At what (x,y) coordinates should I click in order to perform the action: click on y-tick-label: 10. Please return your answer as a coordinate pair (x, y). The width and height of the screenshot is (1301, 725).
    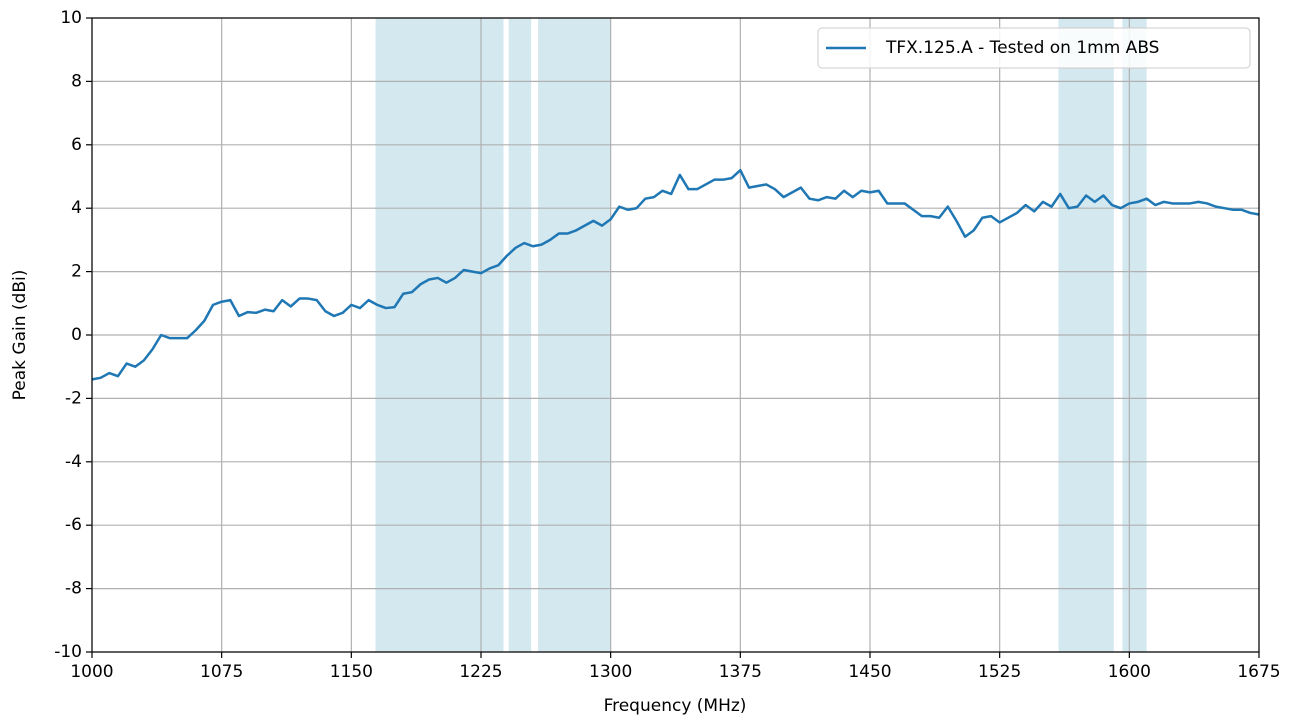
    Looking at the image, I should click on (71, 18).